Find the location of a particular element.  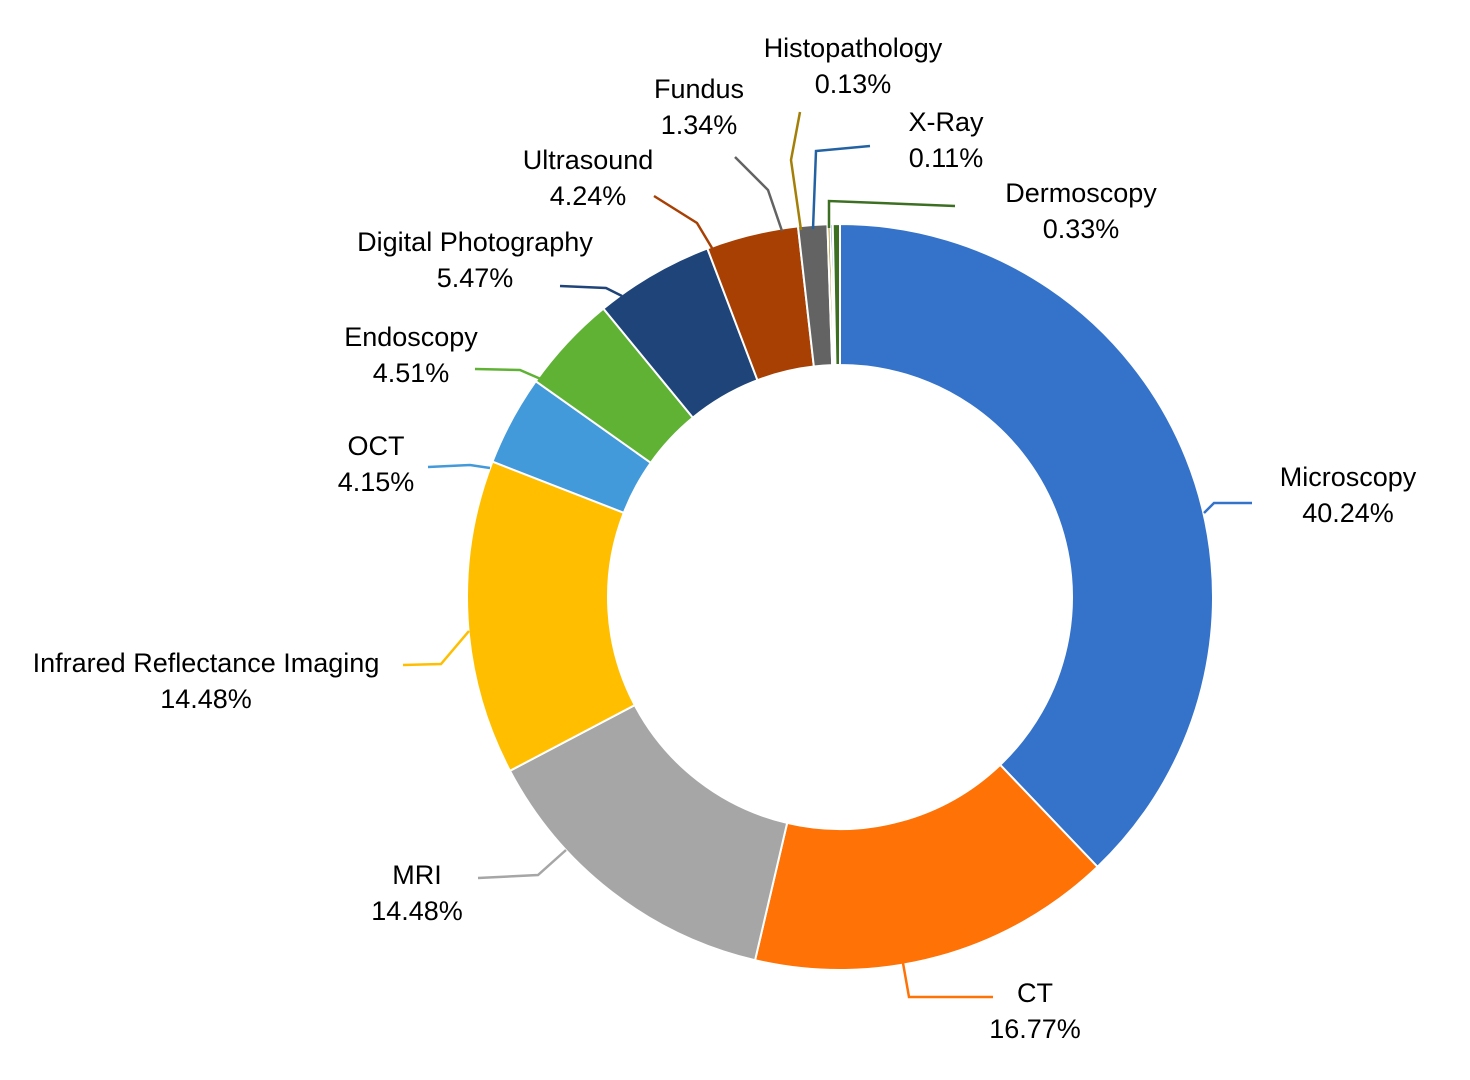

leader-line-dermoscopy is located at coordinates (891, 213).